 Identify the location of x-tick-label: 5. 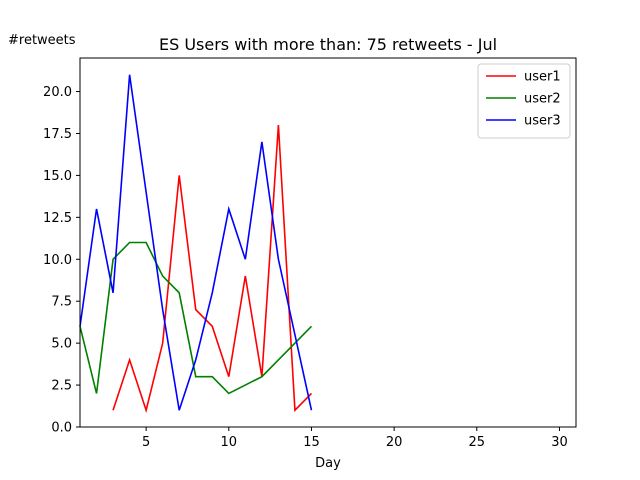
(146, 442).